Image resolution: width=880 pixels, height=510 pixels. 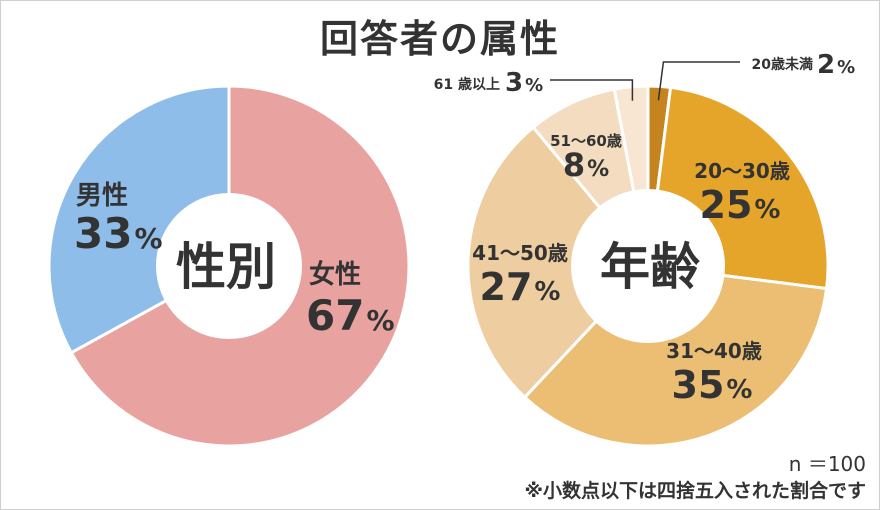 I want to click on slice-value-label: 33%, so click(x=118, y=233).